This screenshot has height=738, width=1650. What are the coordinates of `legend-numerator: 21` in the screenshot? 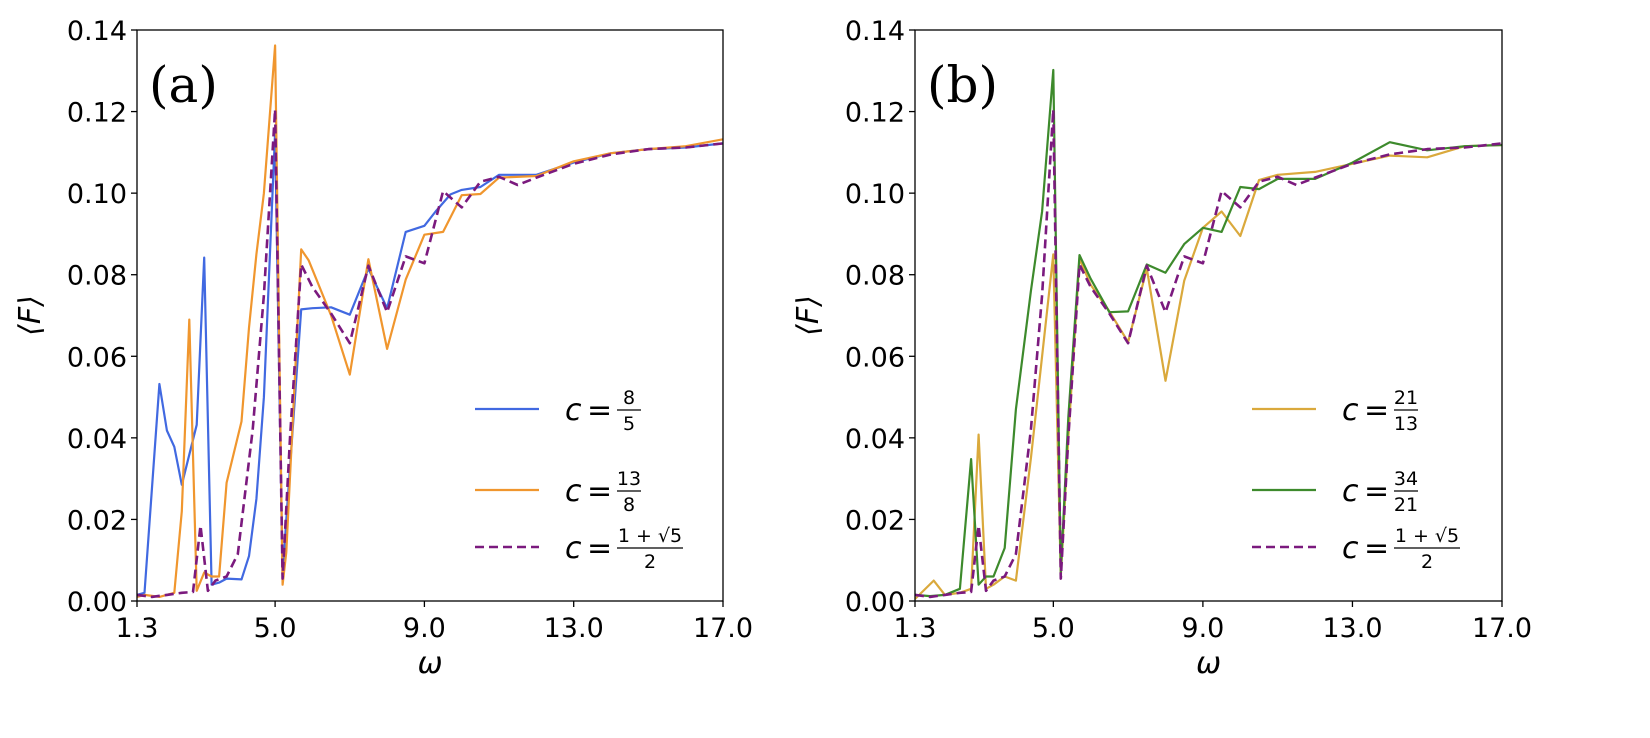 It's located at (1406, 398).